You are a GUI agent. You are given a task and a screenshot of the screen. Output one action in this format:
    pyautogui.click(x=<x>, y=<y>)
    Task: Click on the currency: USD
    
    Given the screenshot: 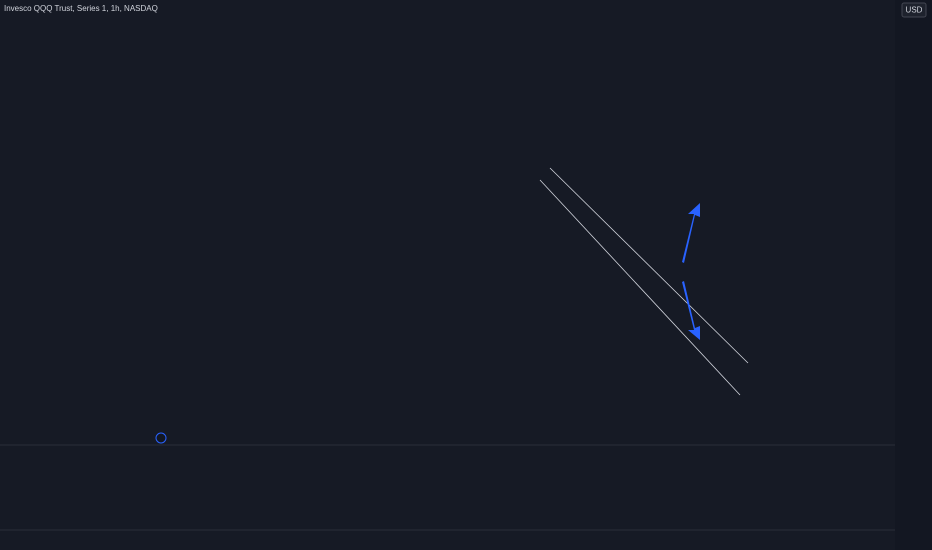 What is the action you would take?
    pyautogui.click(x=914, y=10)
    